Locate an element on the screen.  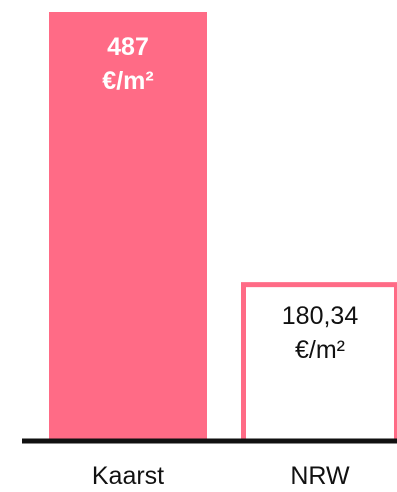
data-label-kaarst-line1: 487 is located at coordinates (128, 47).